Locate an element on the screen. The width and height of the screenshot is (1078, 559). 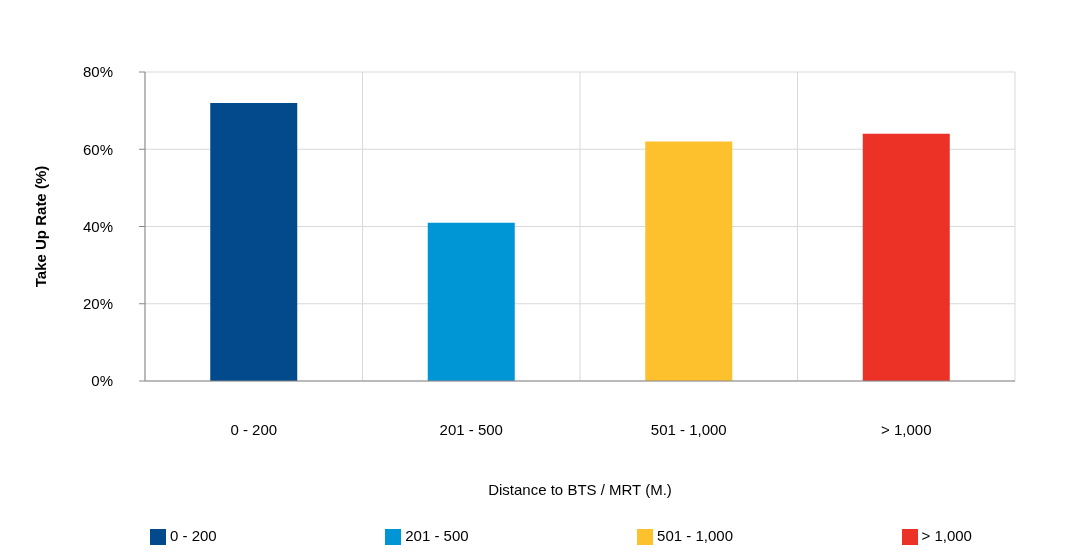
x-axis-title: Distance to BTS / MRT (M.) is located at coordinates (580, 489).